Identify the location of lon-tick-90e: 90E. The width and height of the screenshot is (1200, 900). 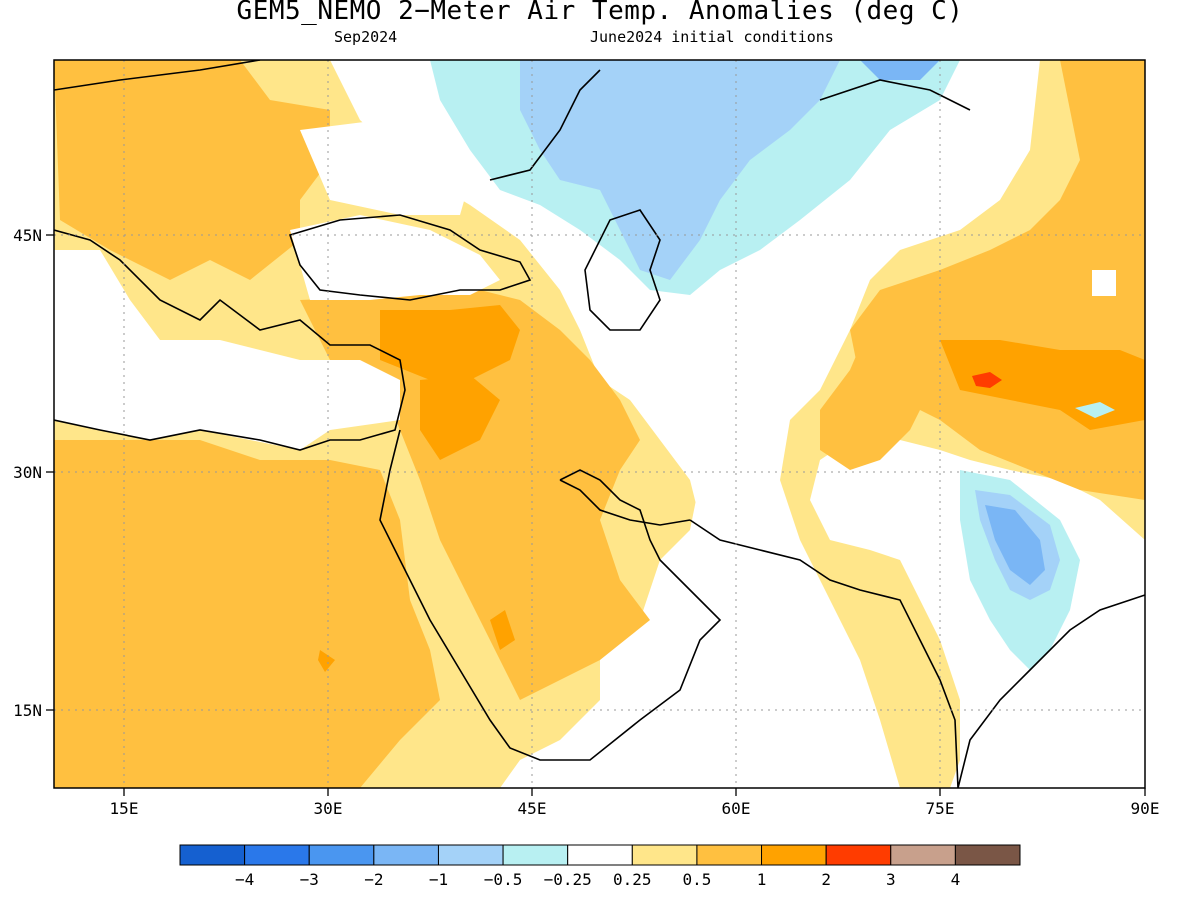
(1145, 808).